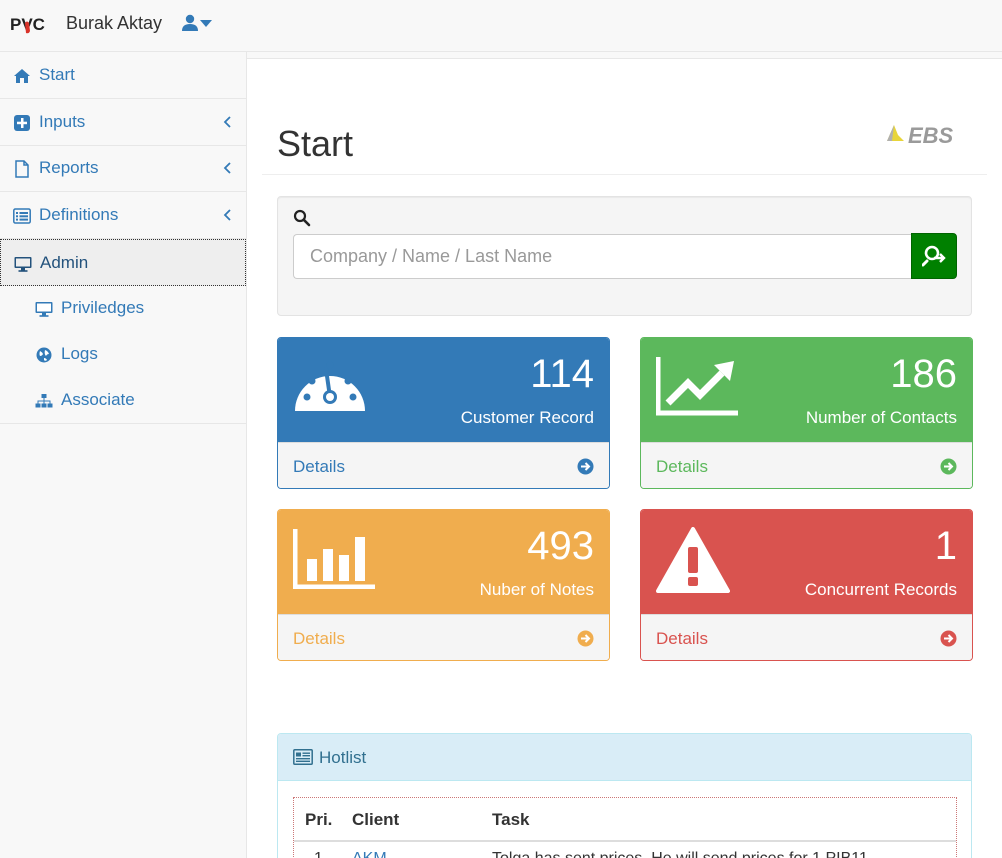 This screenshot has width=1002, height=858. I want to click on sidebar-item-start: Start, so click(123, 75).